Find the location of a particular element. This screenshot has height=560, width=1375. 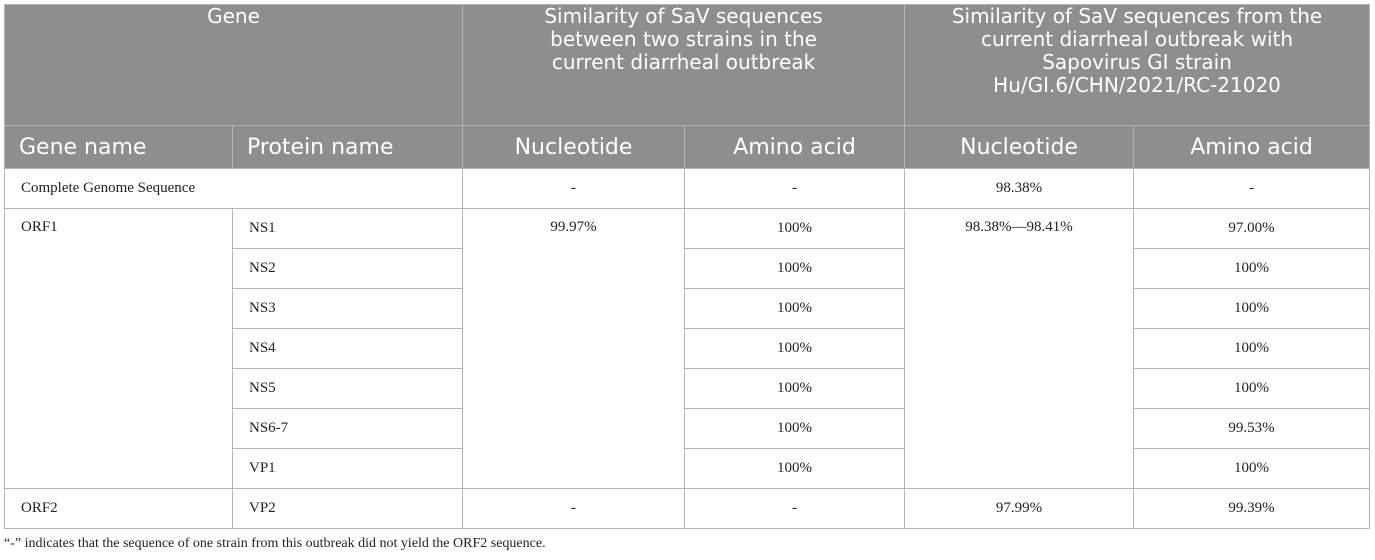

table-row: Complete Genome Sequence - - 98.38% - is located at coordinates (687, 188).